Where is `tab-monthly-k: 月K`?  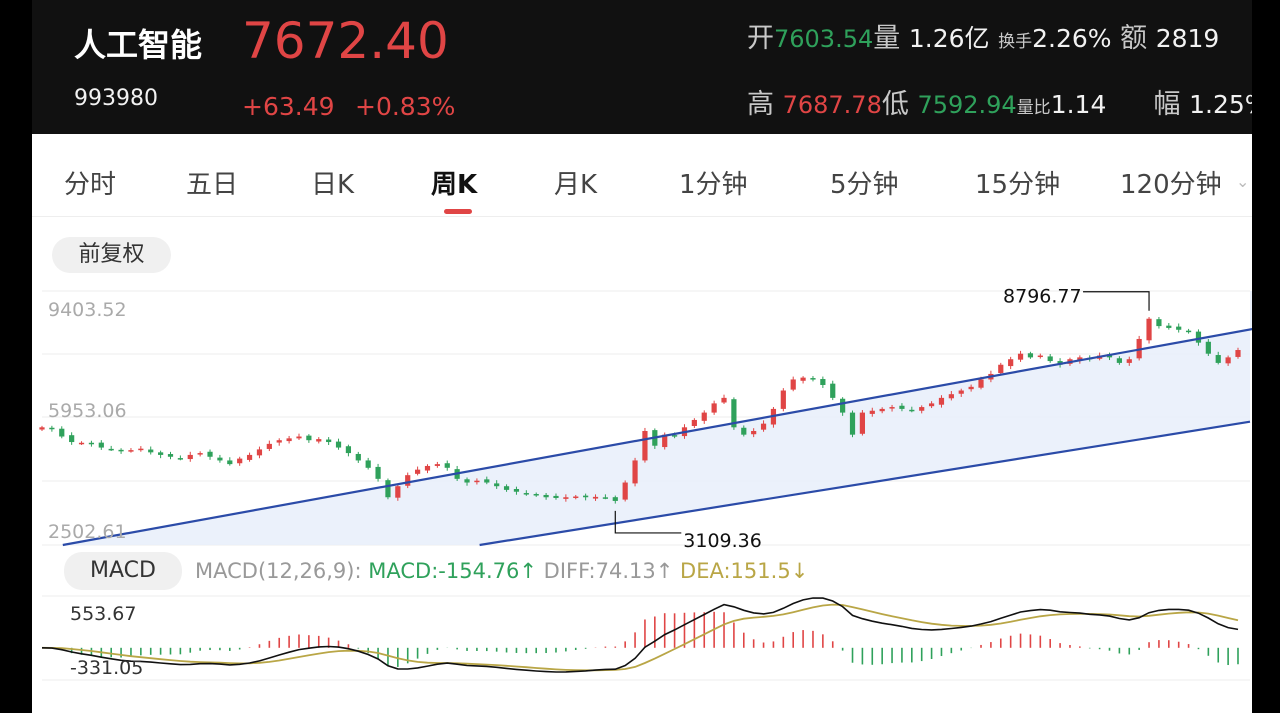 tab-monthly-k: 月K is located at coordinates (576, 185).